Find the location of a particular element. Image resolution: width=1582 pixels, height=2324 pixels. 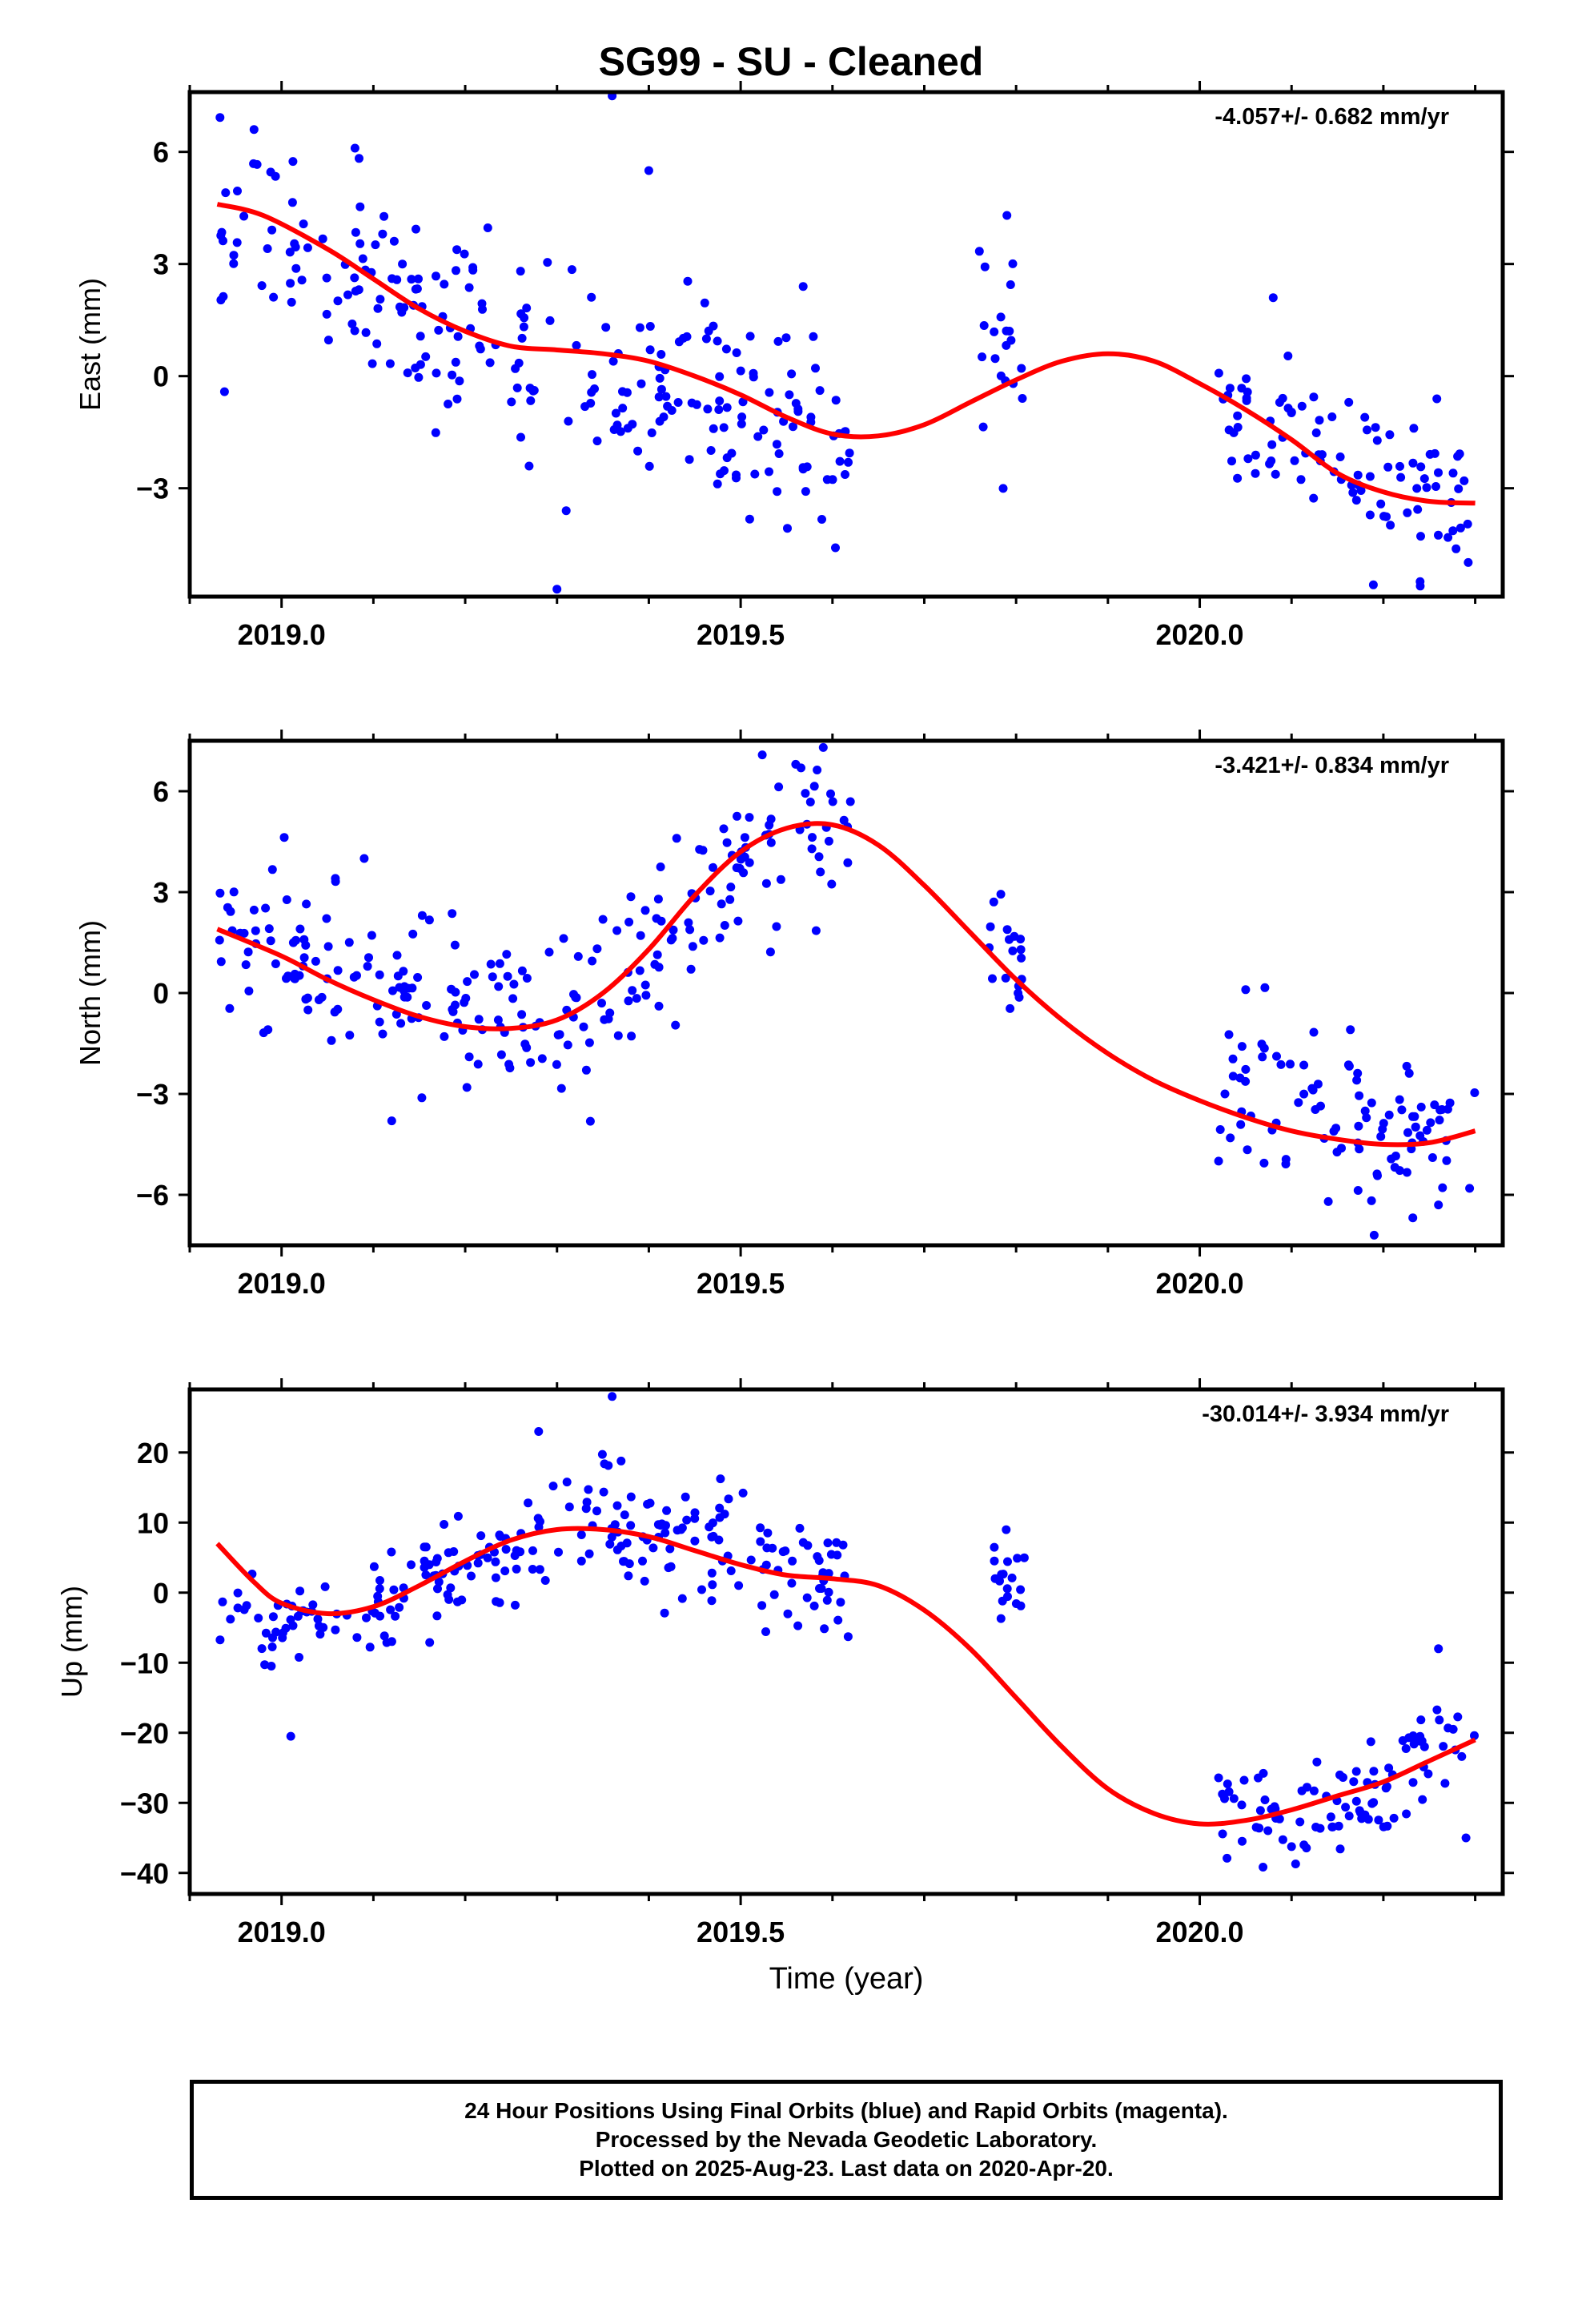

y-tick-label: −10 is located at coordinates (144, 1663).